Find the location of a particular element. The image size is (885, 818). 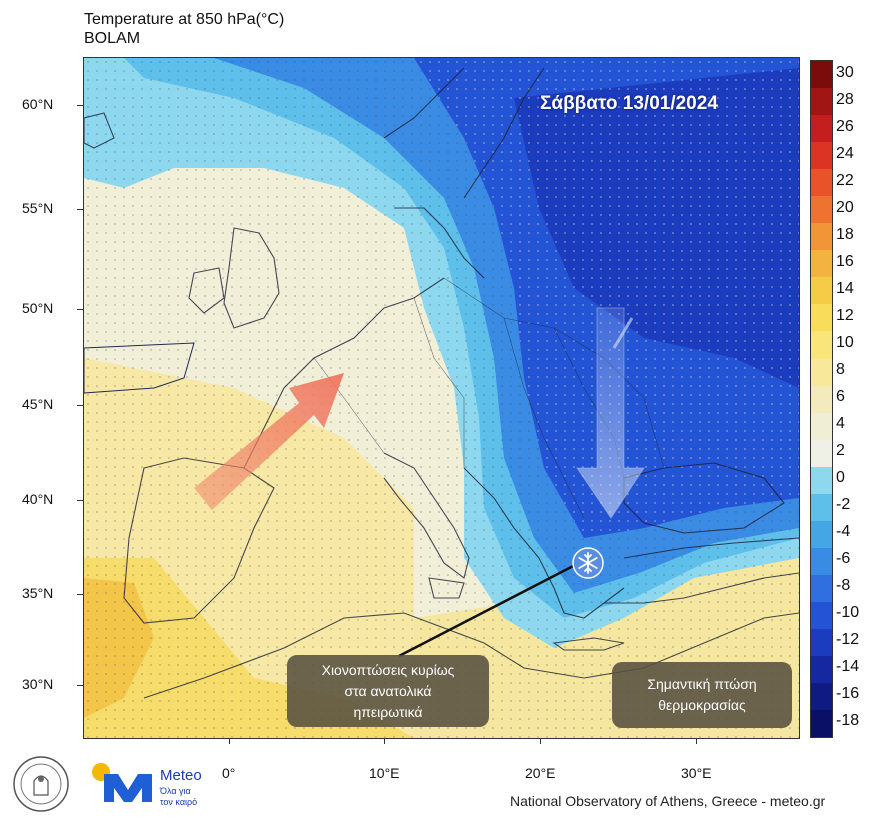

temperature-colorbar is located at coordinates (821, 399).